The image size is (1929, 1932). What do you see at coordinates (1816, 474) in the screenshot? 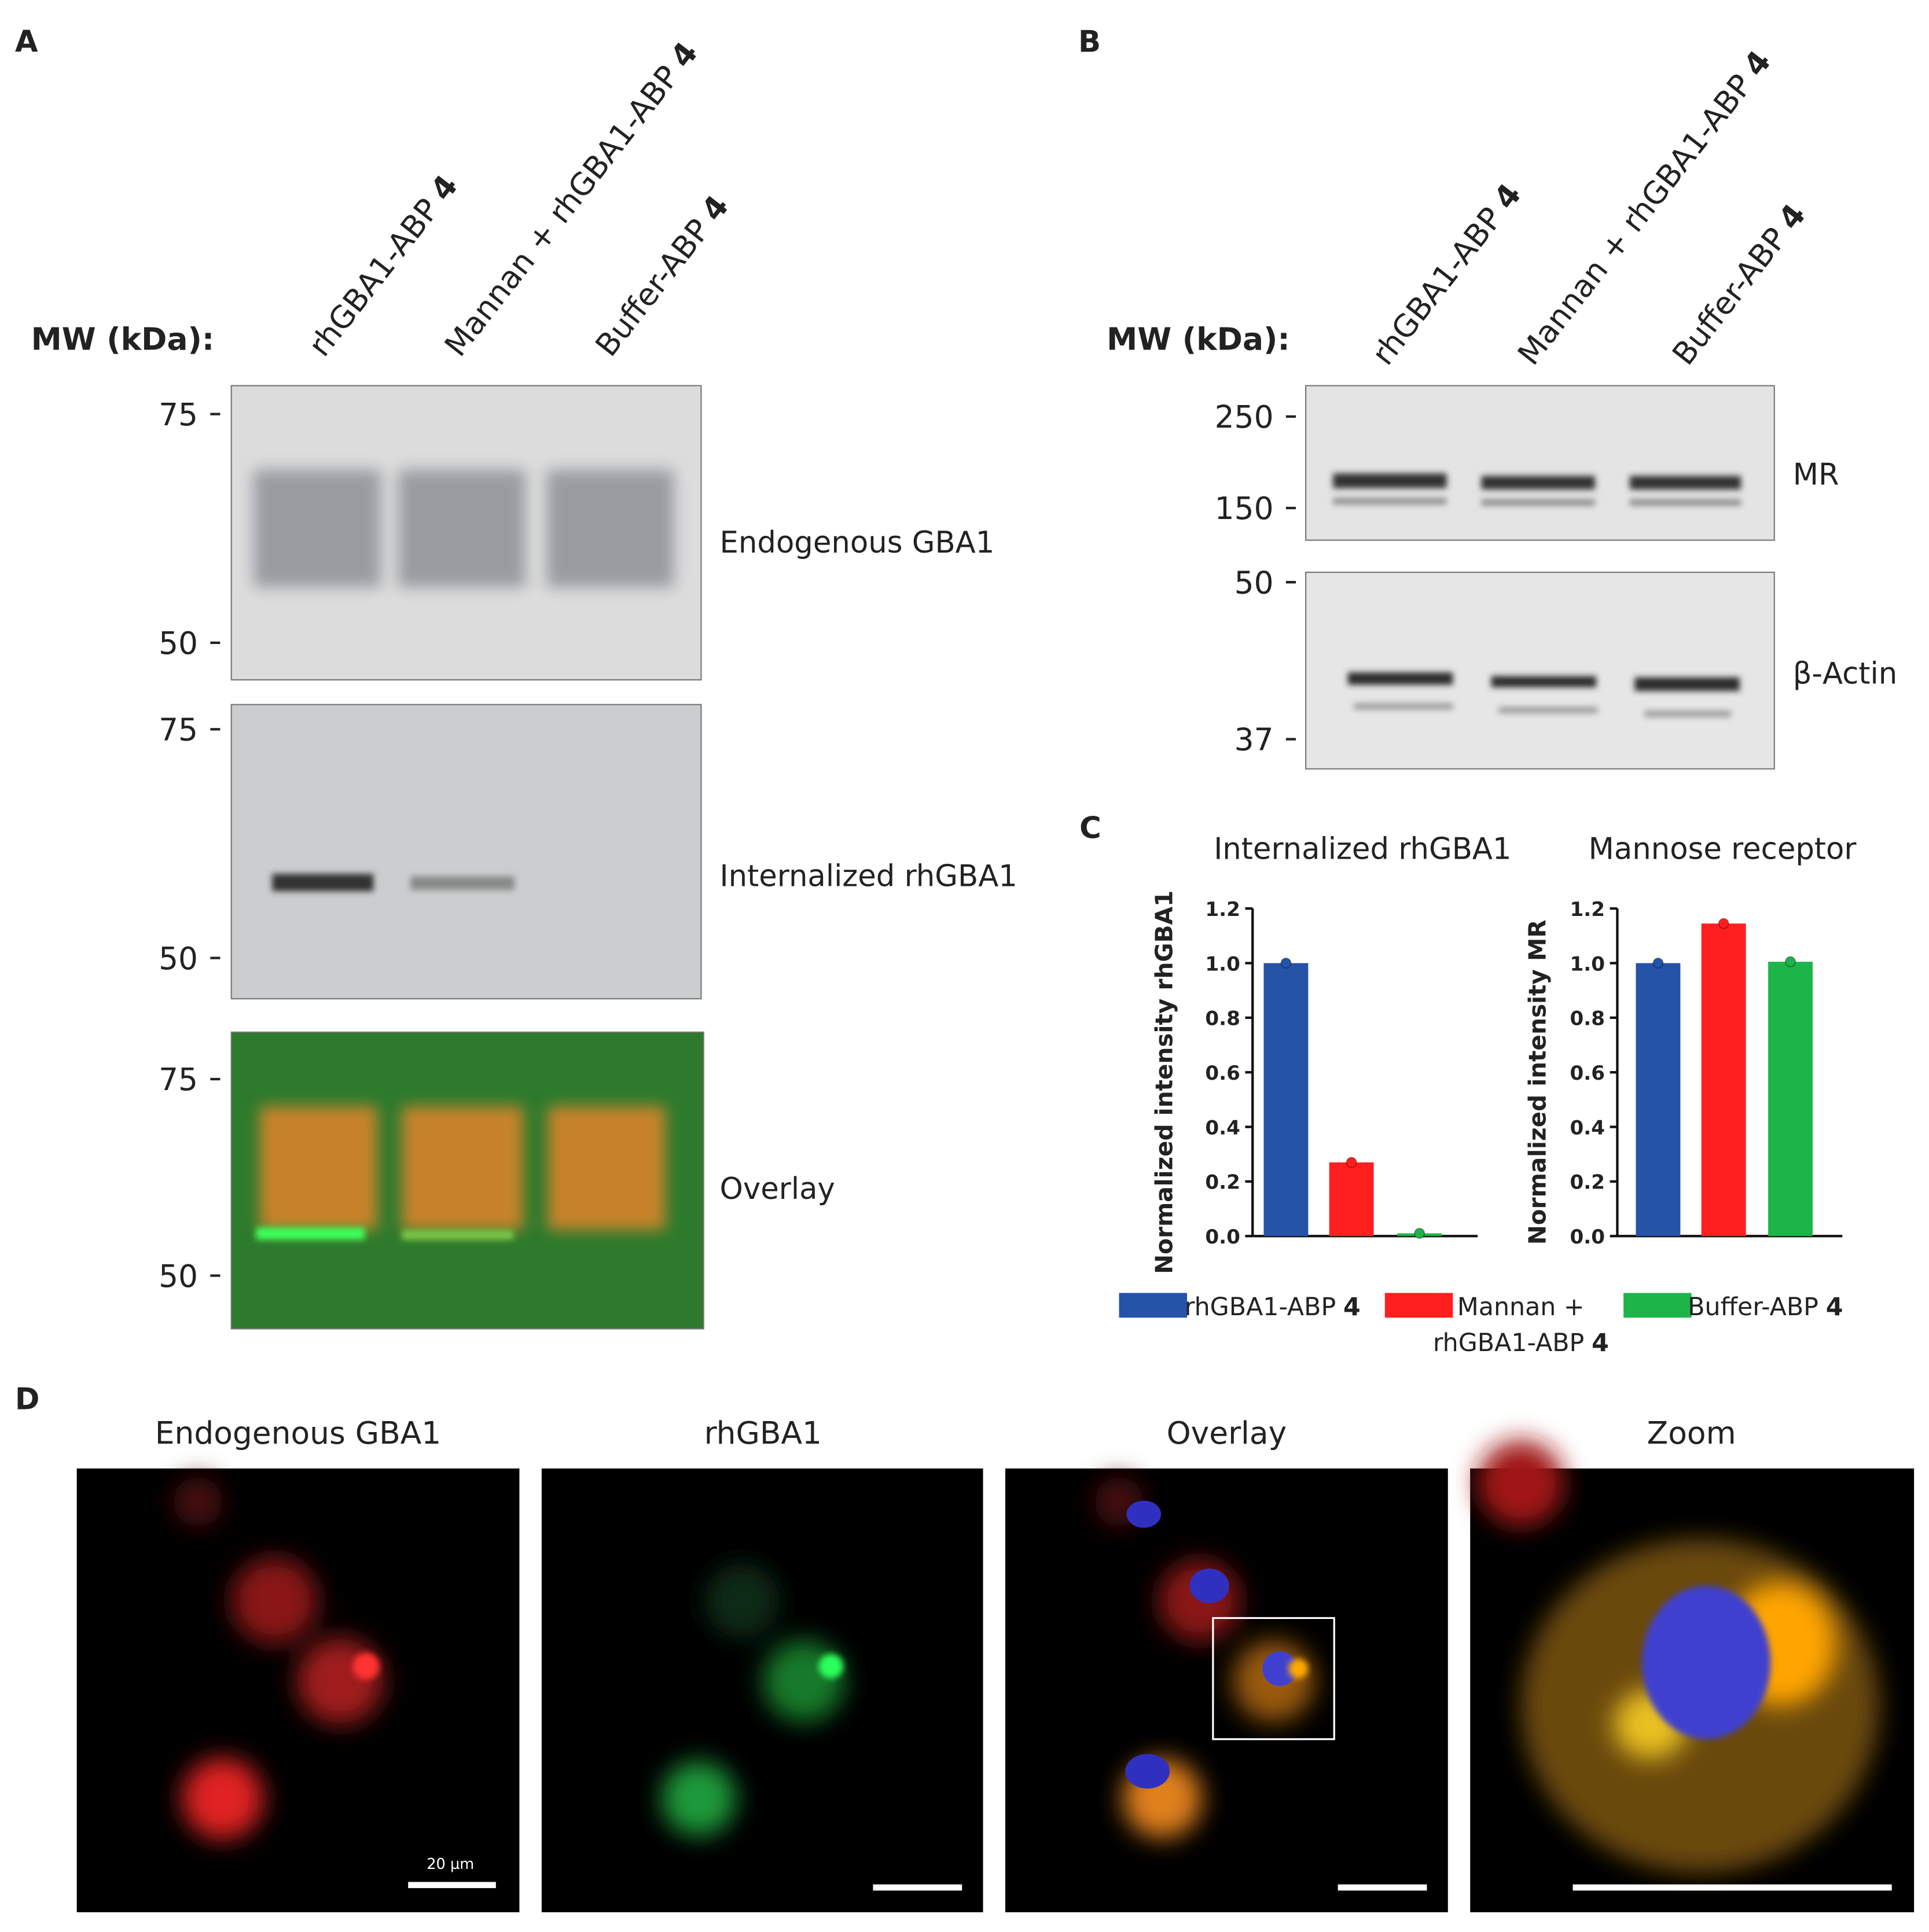
I see `blot-label: MR` at bounding box center [1816, 474].